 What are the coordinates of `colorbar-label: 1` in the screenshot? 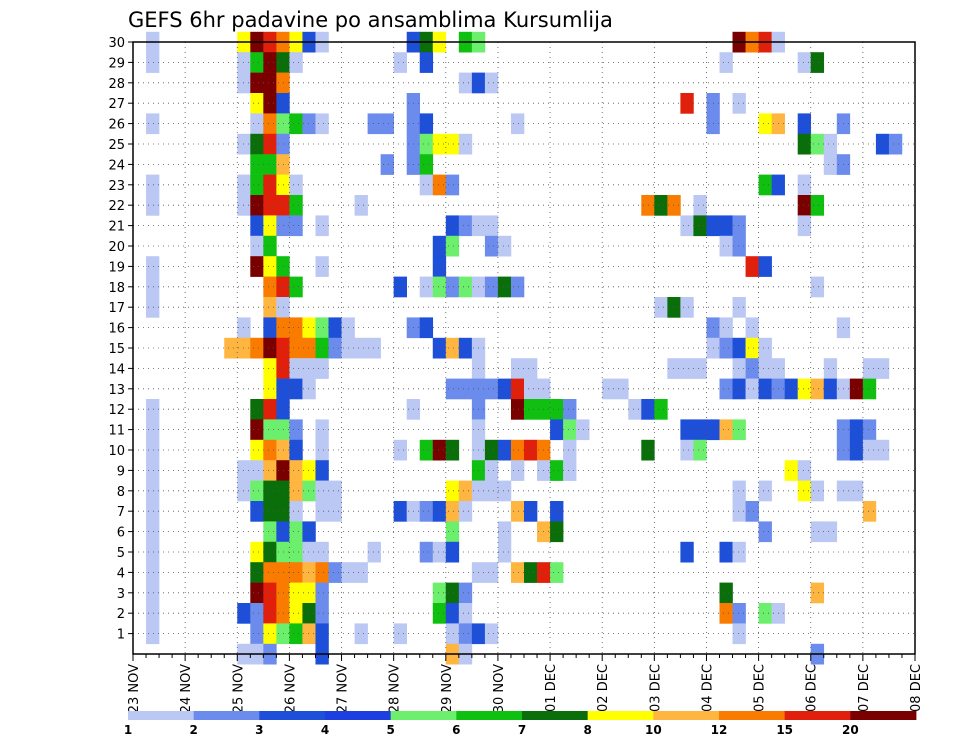 It's located at (128, 730).